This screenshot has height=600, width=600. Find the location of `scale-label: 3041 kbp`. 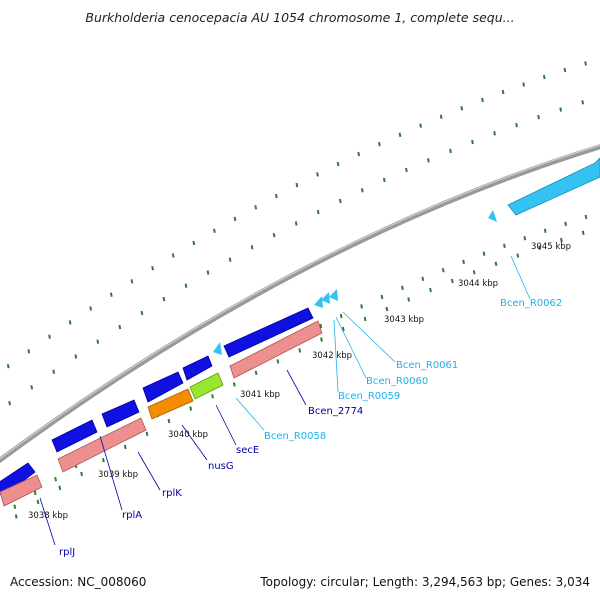

scale-label: 3041 kbp is located at coordinates (260, 395).